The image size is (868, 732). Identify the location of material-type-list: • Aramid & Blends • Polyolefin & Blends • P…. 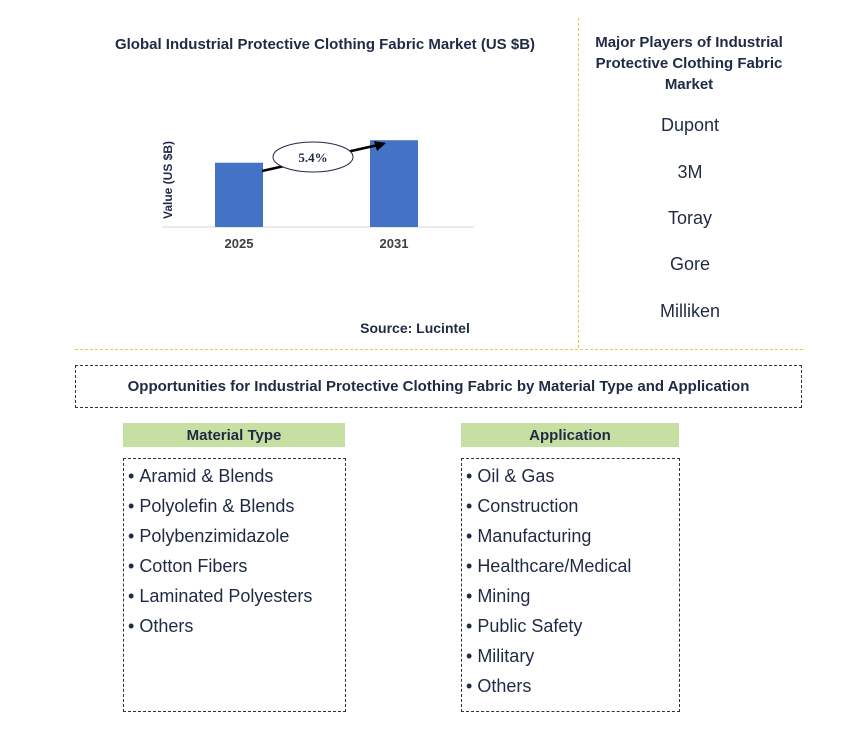
(234, 585).